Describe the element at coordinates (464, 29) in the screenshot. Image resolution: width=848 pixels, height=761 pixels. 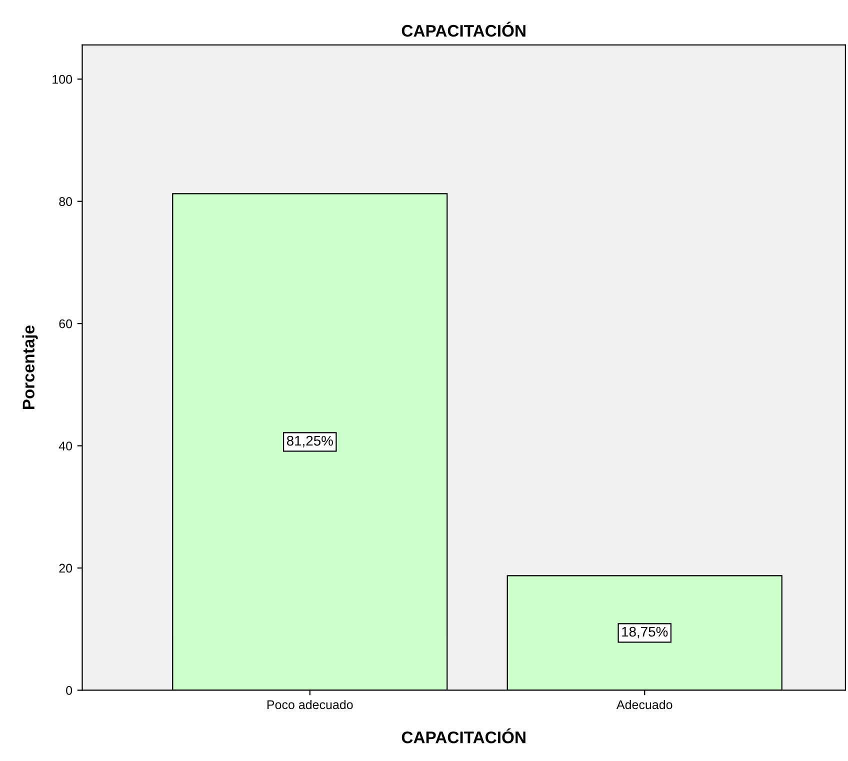
I see `chart-title: CAPACITACIÓN` at that location.